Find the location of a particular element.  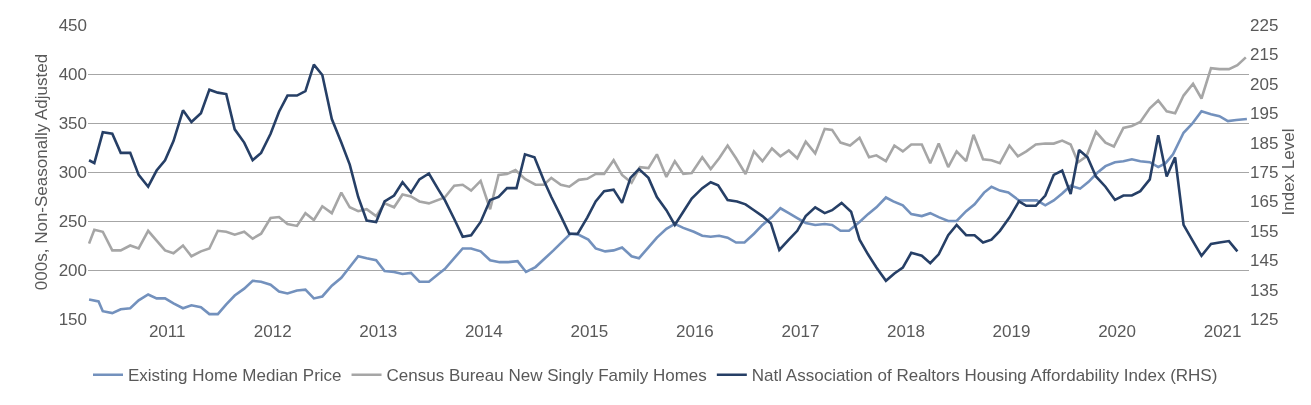

y2-axis-title: Index Level is located at coordinates (1288, 172).